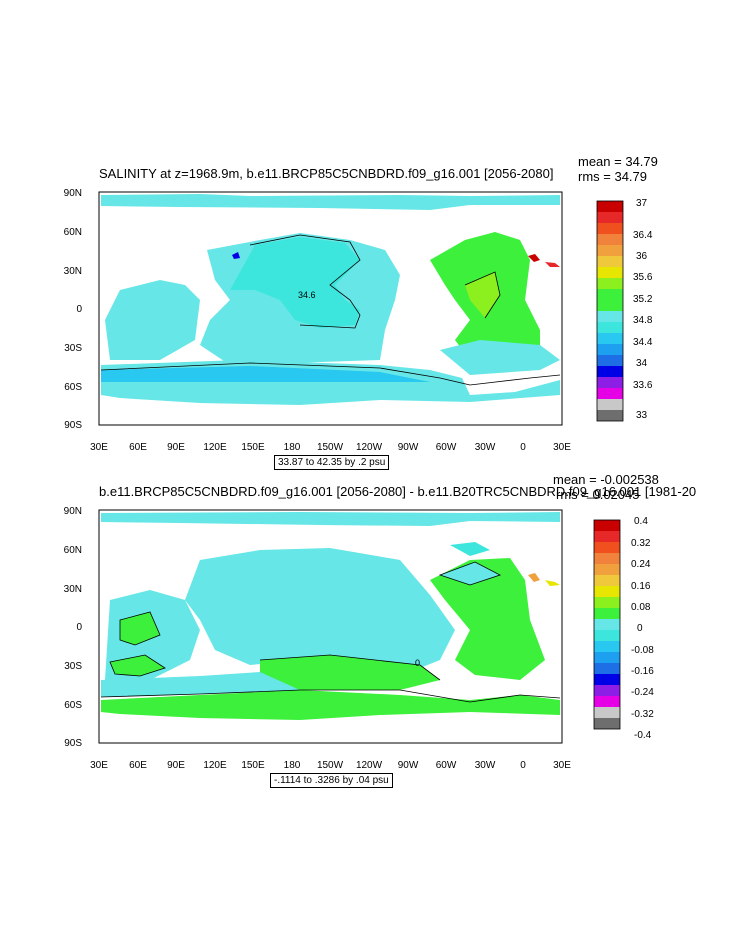 The width and height of the screenshot is (733, 945). I want to click on colorbar-label: 0.24, so click(641, 564).